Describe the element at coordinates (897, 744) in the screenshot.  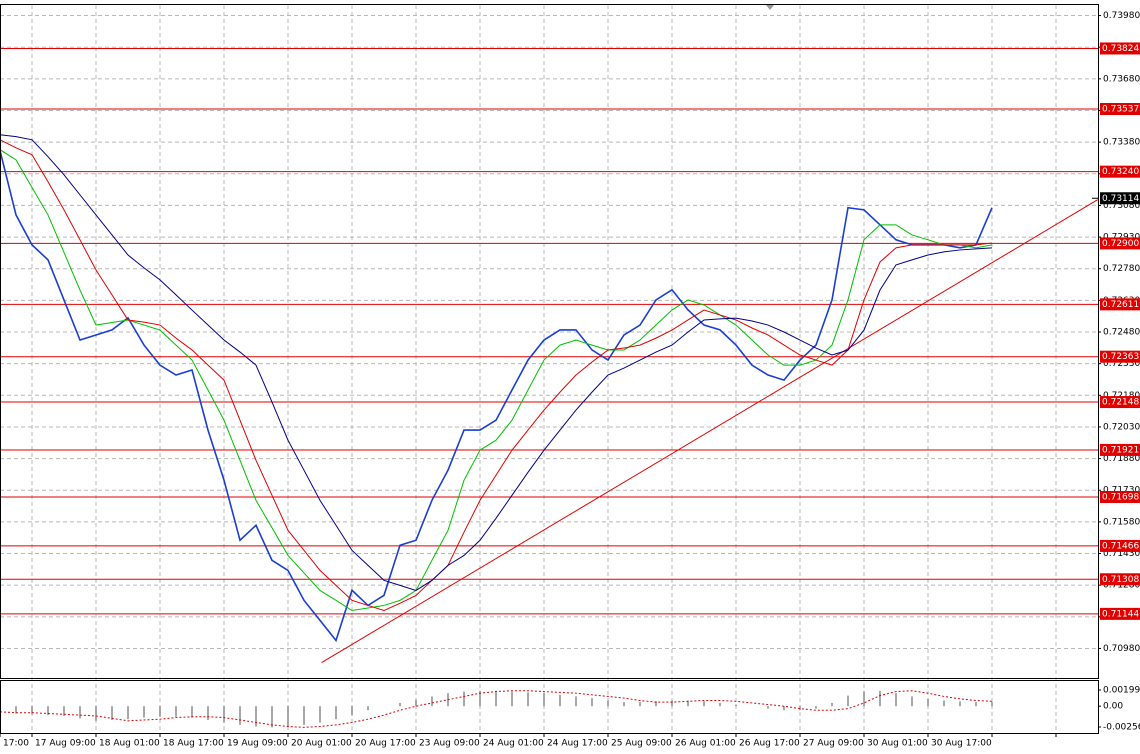
I see `x-tick-label: 30 Aug 01:00` at that location.